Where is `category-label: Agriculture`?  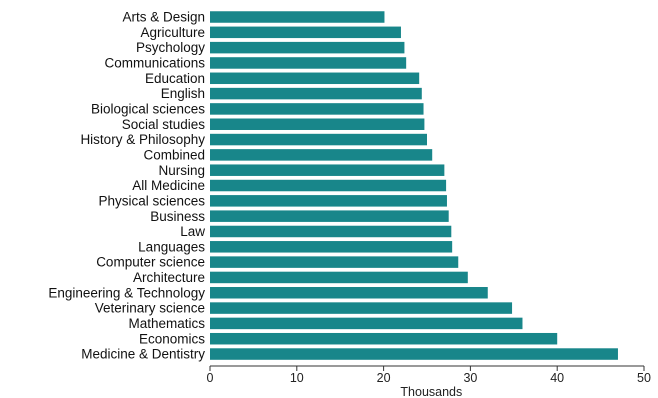 category-label: Agriculture is located at coordinates (172, 32).